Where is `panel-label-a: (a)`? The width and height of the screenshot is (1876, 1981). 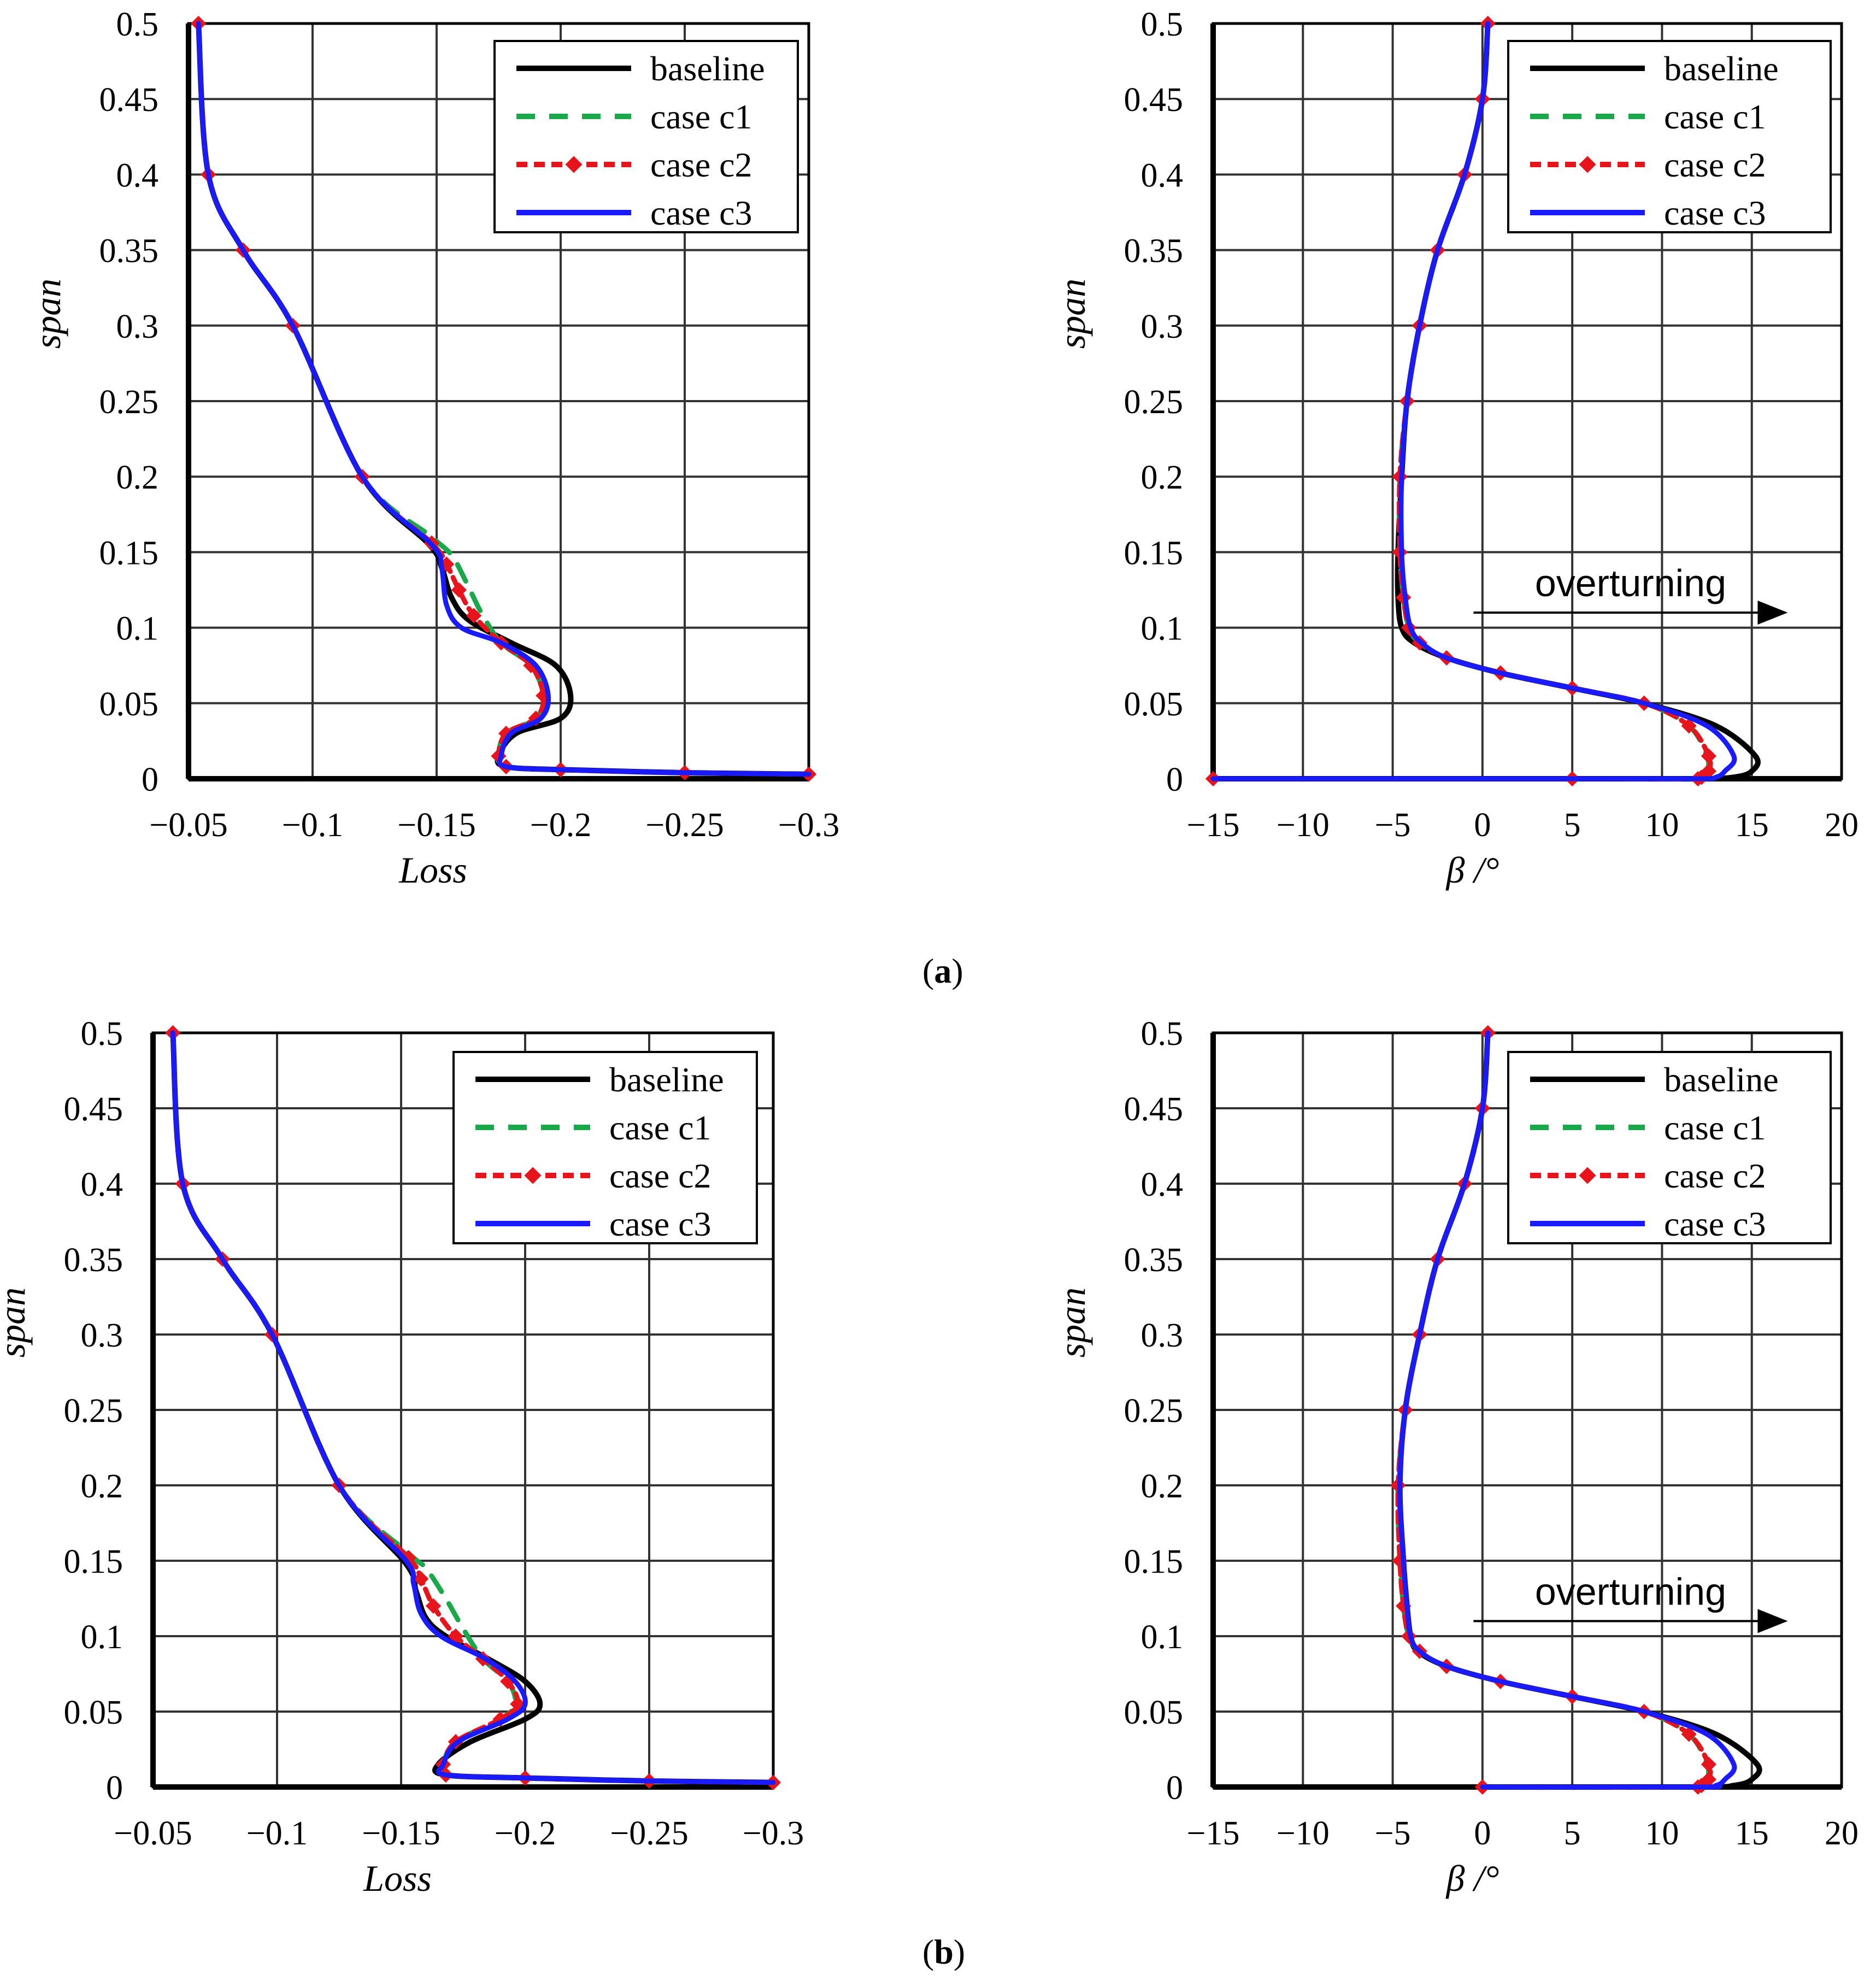
panel-label-a: (a) is located at coordinates (942, 970).